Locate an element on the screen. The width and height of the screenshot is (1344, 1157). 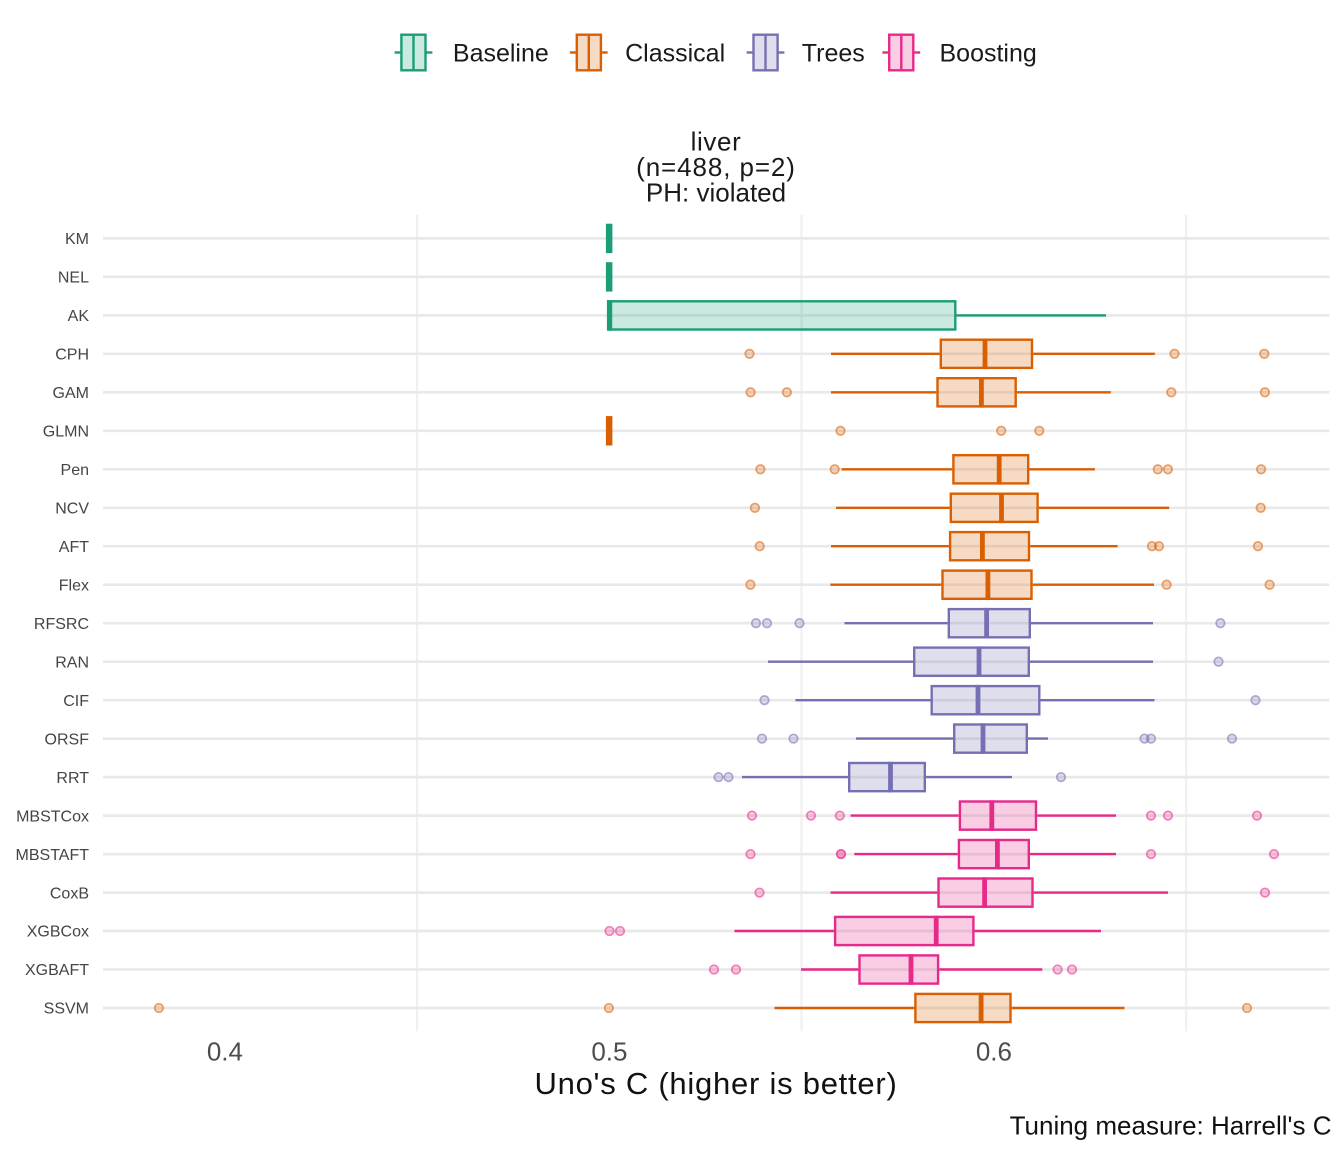
svg-text: 0.6 is located at coordinates (994, 1052).